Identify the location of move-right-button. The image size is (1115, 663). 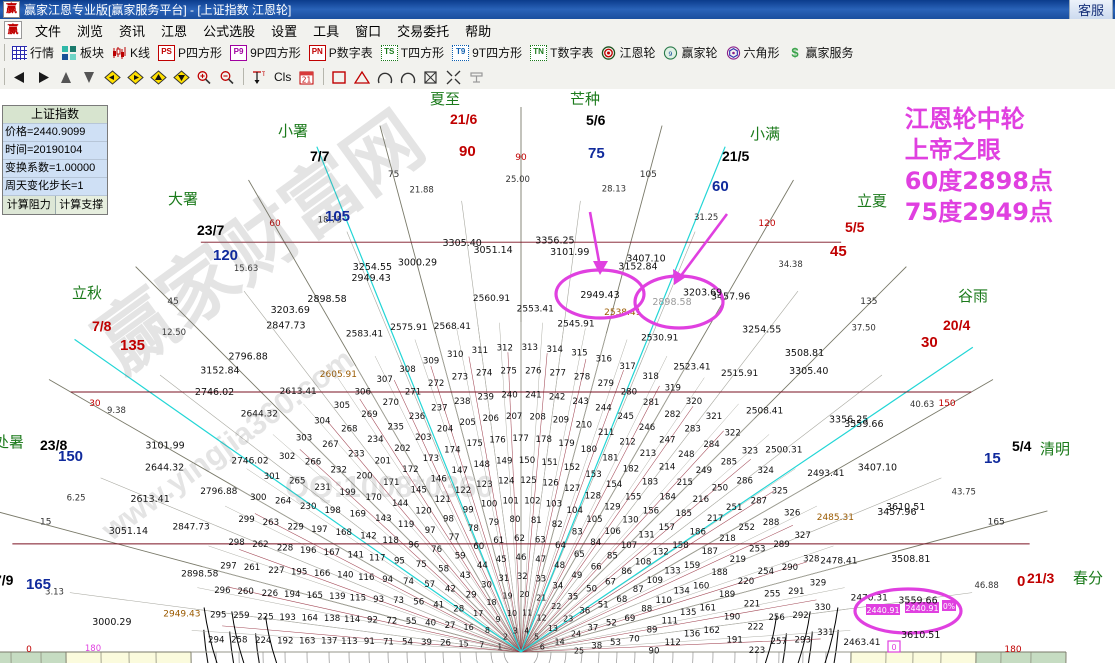
(135, 77).